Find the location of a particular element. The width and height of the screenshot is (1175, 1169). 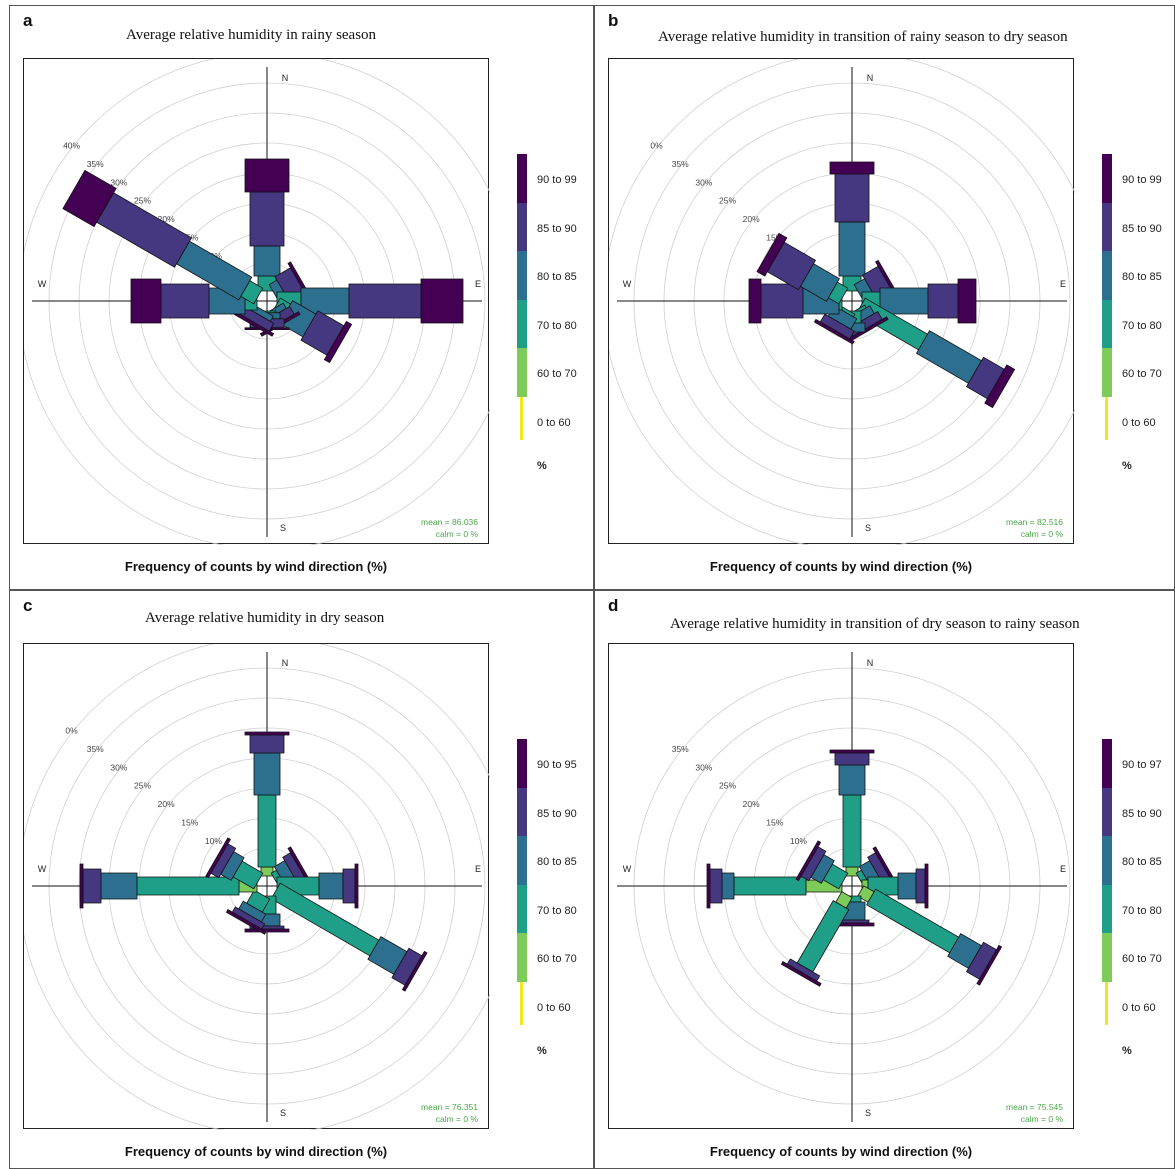

legend-label: 90 to 97 is located at coordinates (1142, 765).